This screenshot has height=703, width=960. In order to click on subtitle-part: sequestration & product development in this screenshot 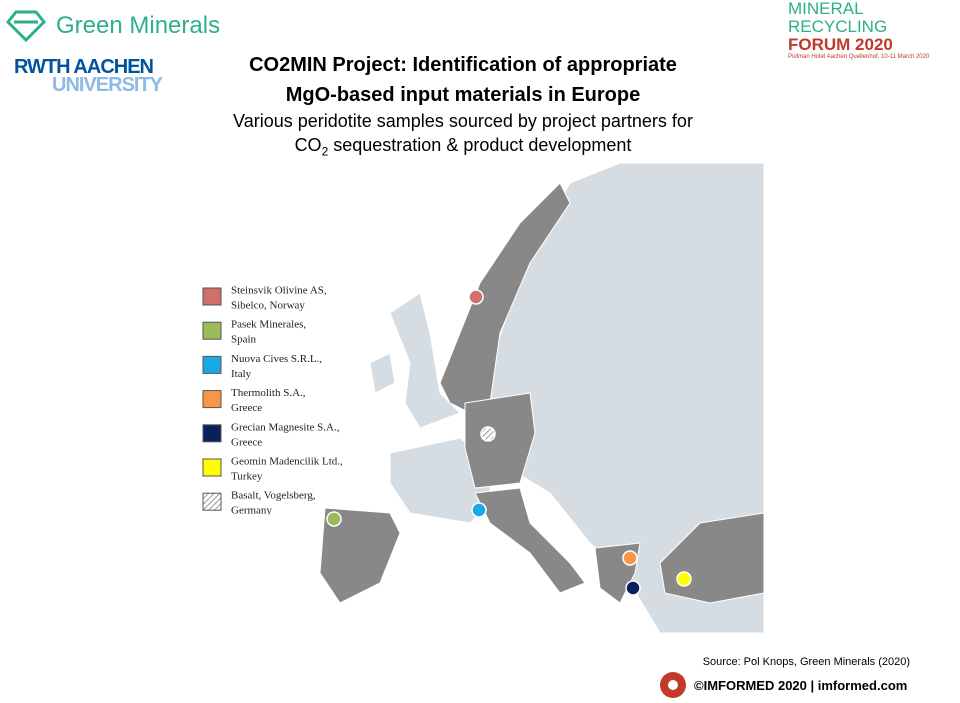, I will do `click(480, 145)`.